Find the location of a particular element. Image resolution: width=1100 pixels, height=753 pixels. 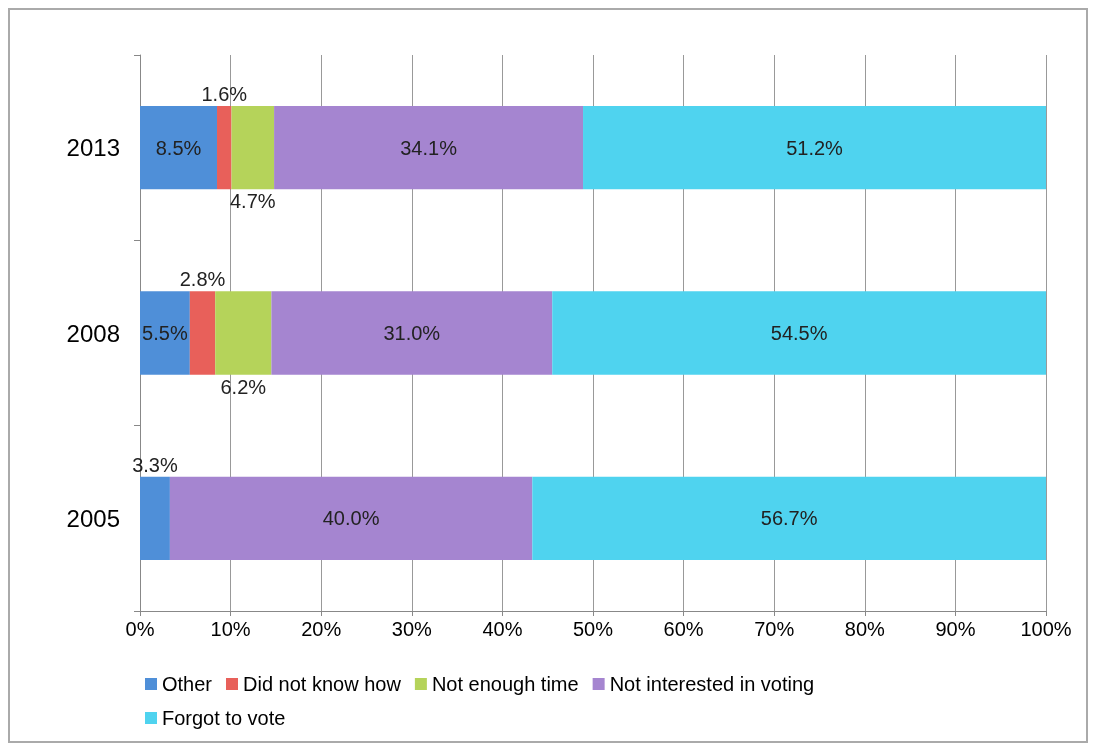

data-label: 31.0% is located at coordinates (412, 333).